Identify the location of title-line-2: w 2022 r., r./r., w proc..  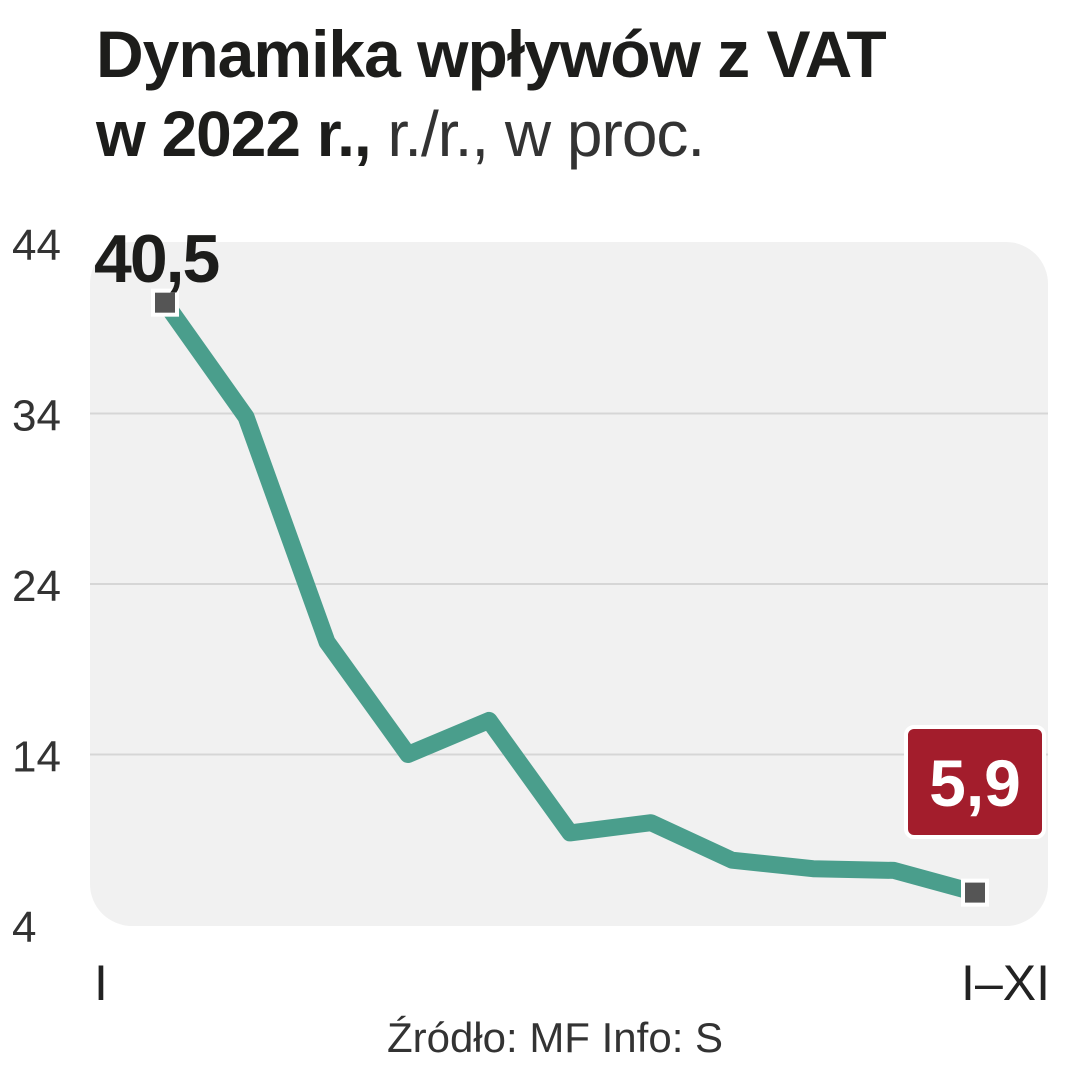
(576, 134).